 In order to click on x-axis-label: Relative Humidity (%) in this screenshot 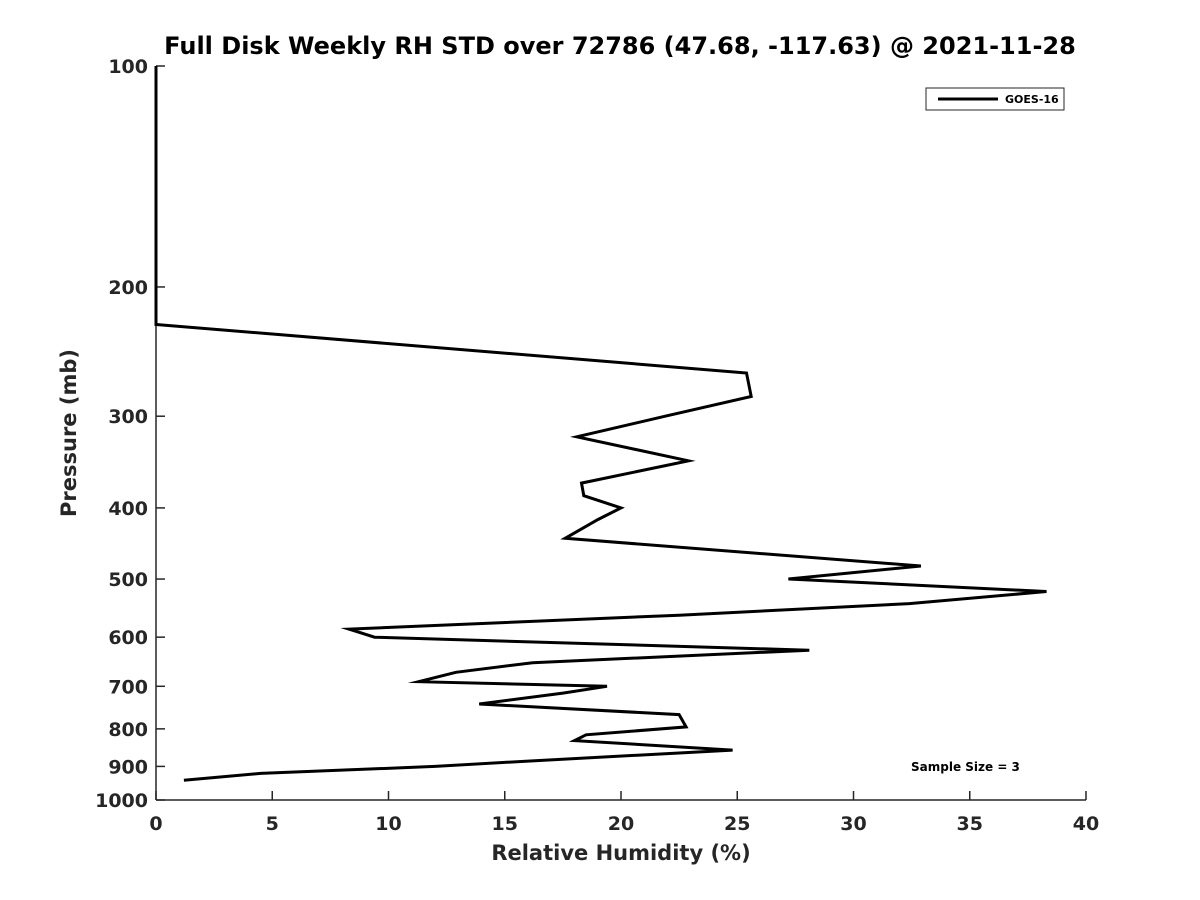, I will do `click(620, 853)`.